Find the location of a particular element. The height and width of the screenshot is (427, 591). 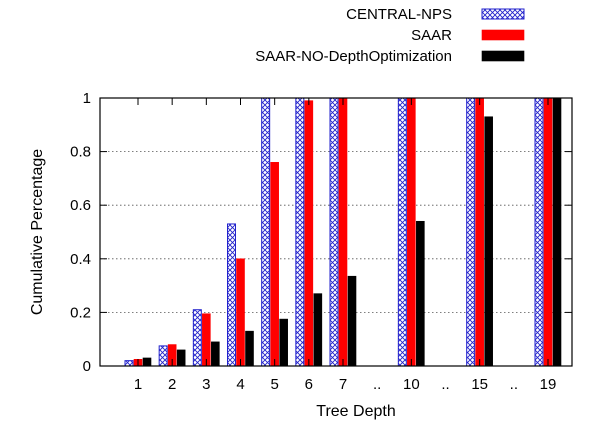

y-axis-title: Cumulative Percentage is located at coordinates (37, 232).